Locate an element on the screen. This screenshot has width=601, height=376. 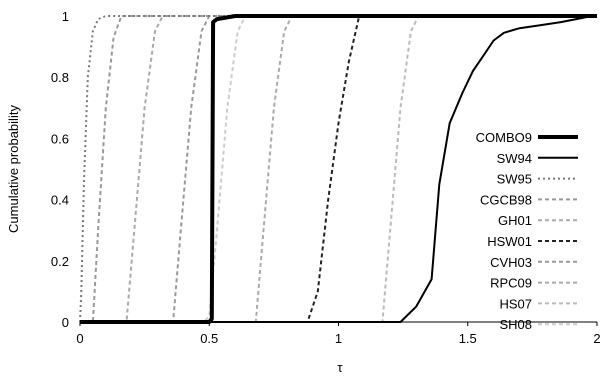
x-tick-label: 1 is located at coordinates (338, 338).